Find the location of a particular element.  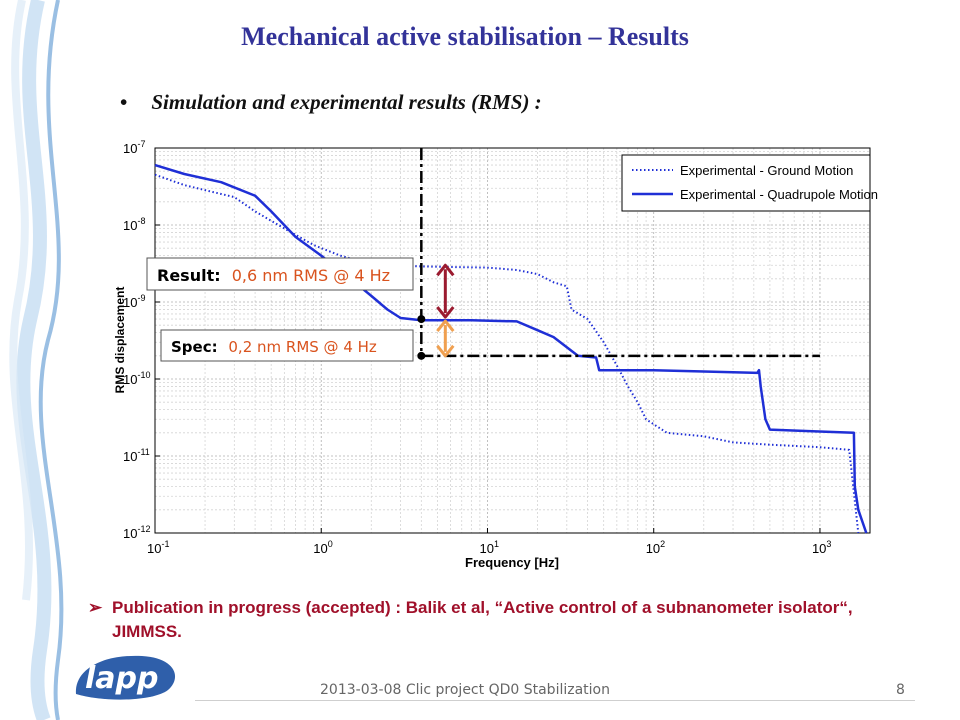

x-axis-label: Frequency [Hz] is located at coordinates (512, 562).